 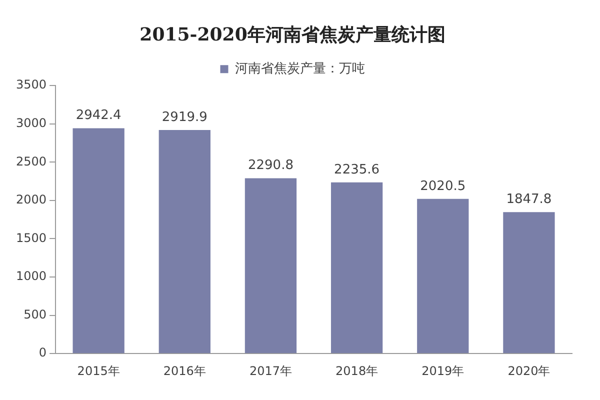 What do you see at coordinates (270, 371) in the screenshot?
I see `x-tick-label: 2017年` at bounding box center [270, 371].